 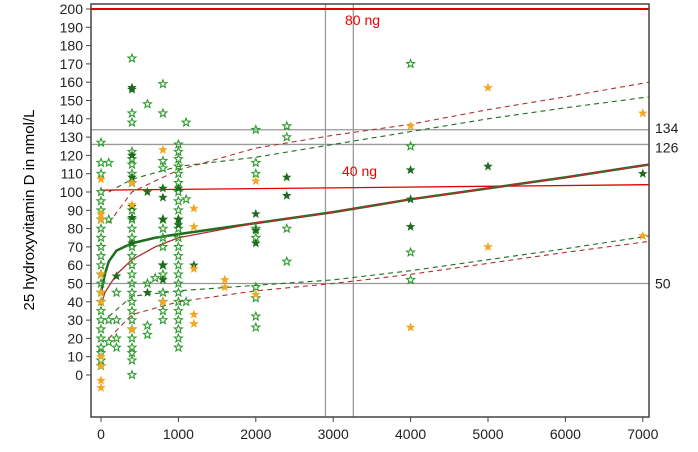 I want to click on reference-label-134: 134, so click(x=667, y=128).